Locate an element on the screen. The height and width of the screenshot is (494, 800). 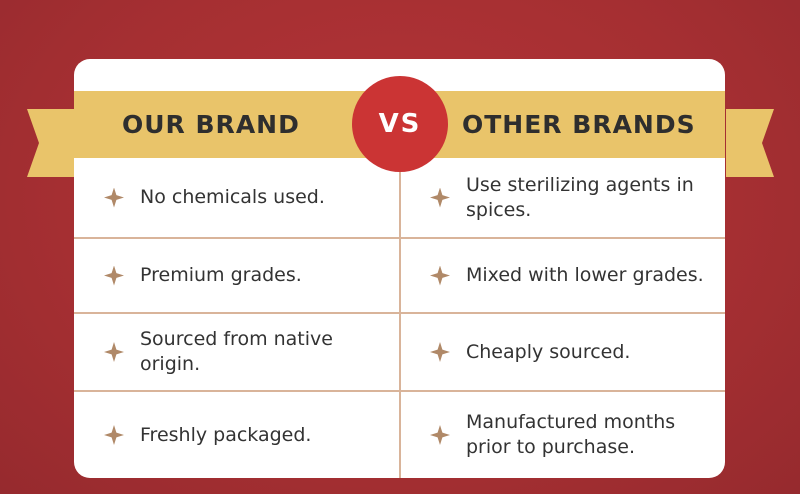
other-brands-item: Use sterilizing agents in spices. is located at coordinates (570, 197).